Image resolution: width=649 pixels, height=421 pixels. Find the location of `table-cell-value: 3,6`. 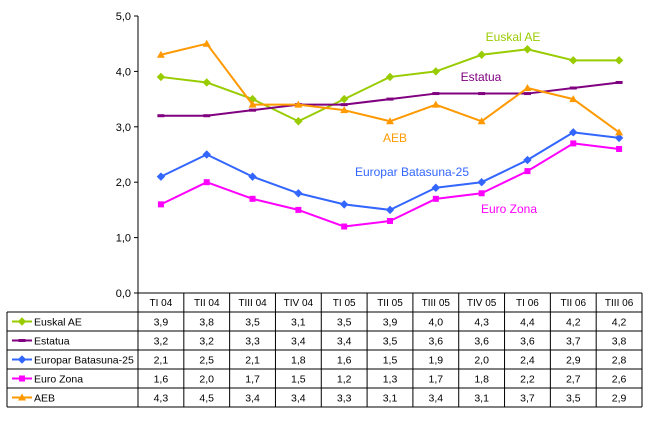

table-cell-value: 3,6 is located at coordinates (436, 342).